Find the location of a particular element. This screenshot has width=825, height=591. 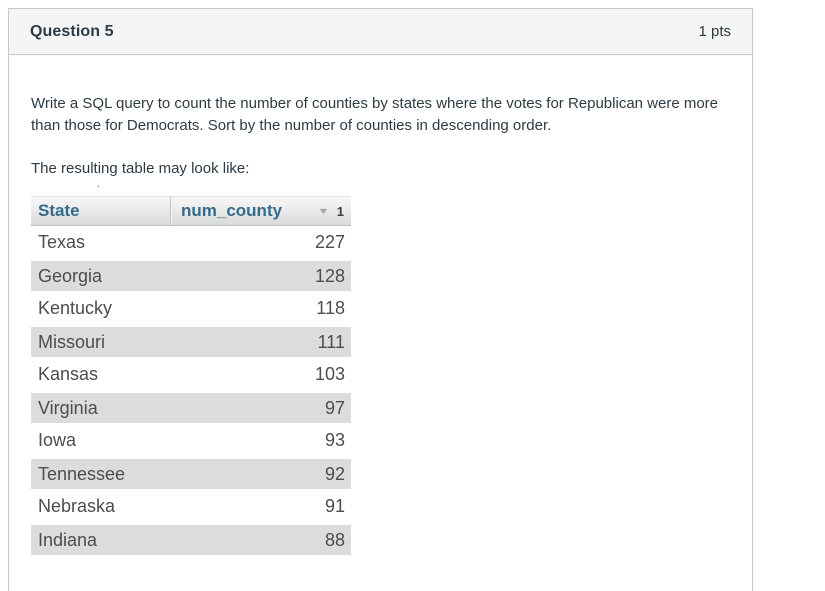

column-header-state: State is located at coordinates (101, 211).